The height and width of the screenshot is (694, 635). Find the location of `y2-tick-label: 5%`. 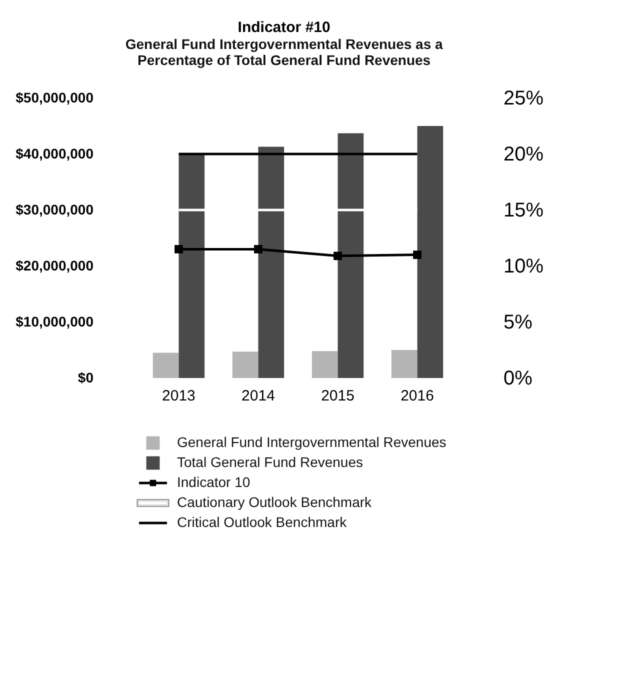

y2-tick-label: 5% is located at coordinates (518, 323).